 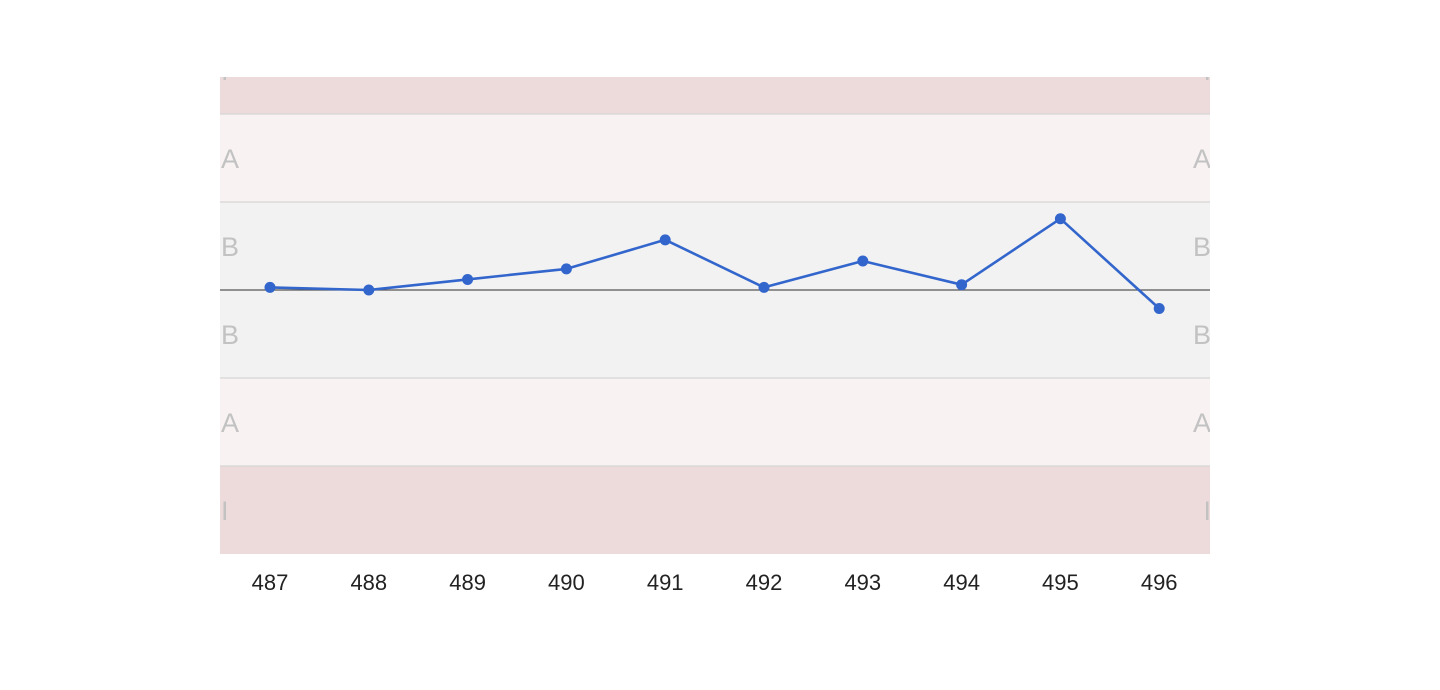 I want to click on data-points, so click(x=714, y=263).